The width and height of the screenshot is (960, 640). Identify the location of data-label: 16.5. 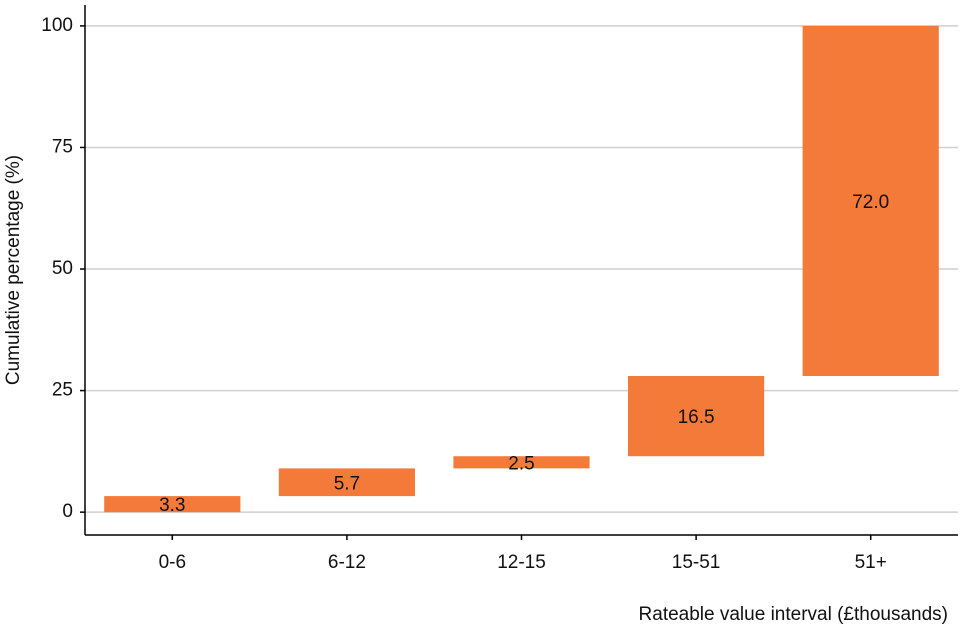
(696, 417).